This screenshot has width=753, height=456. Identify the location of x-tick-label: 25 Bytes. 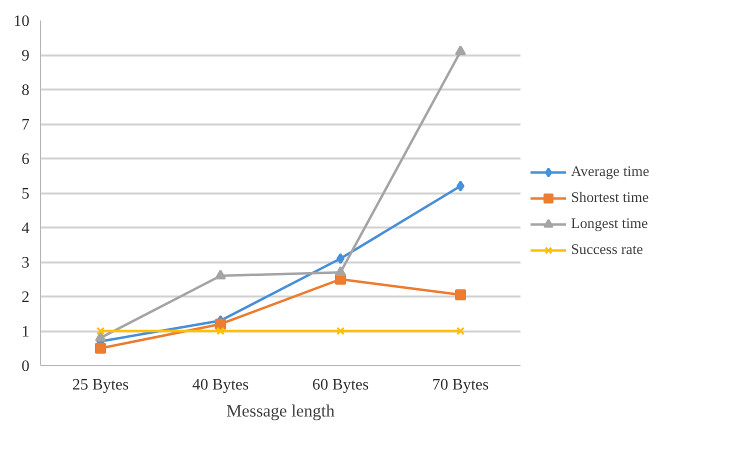
(100, 385).